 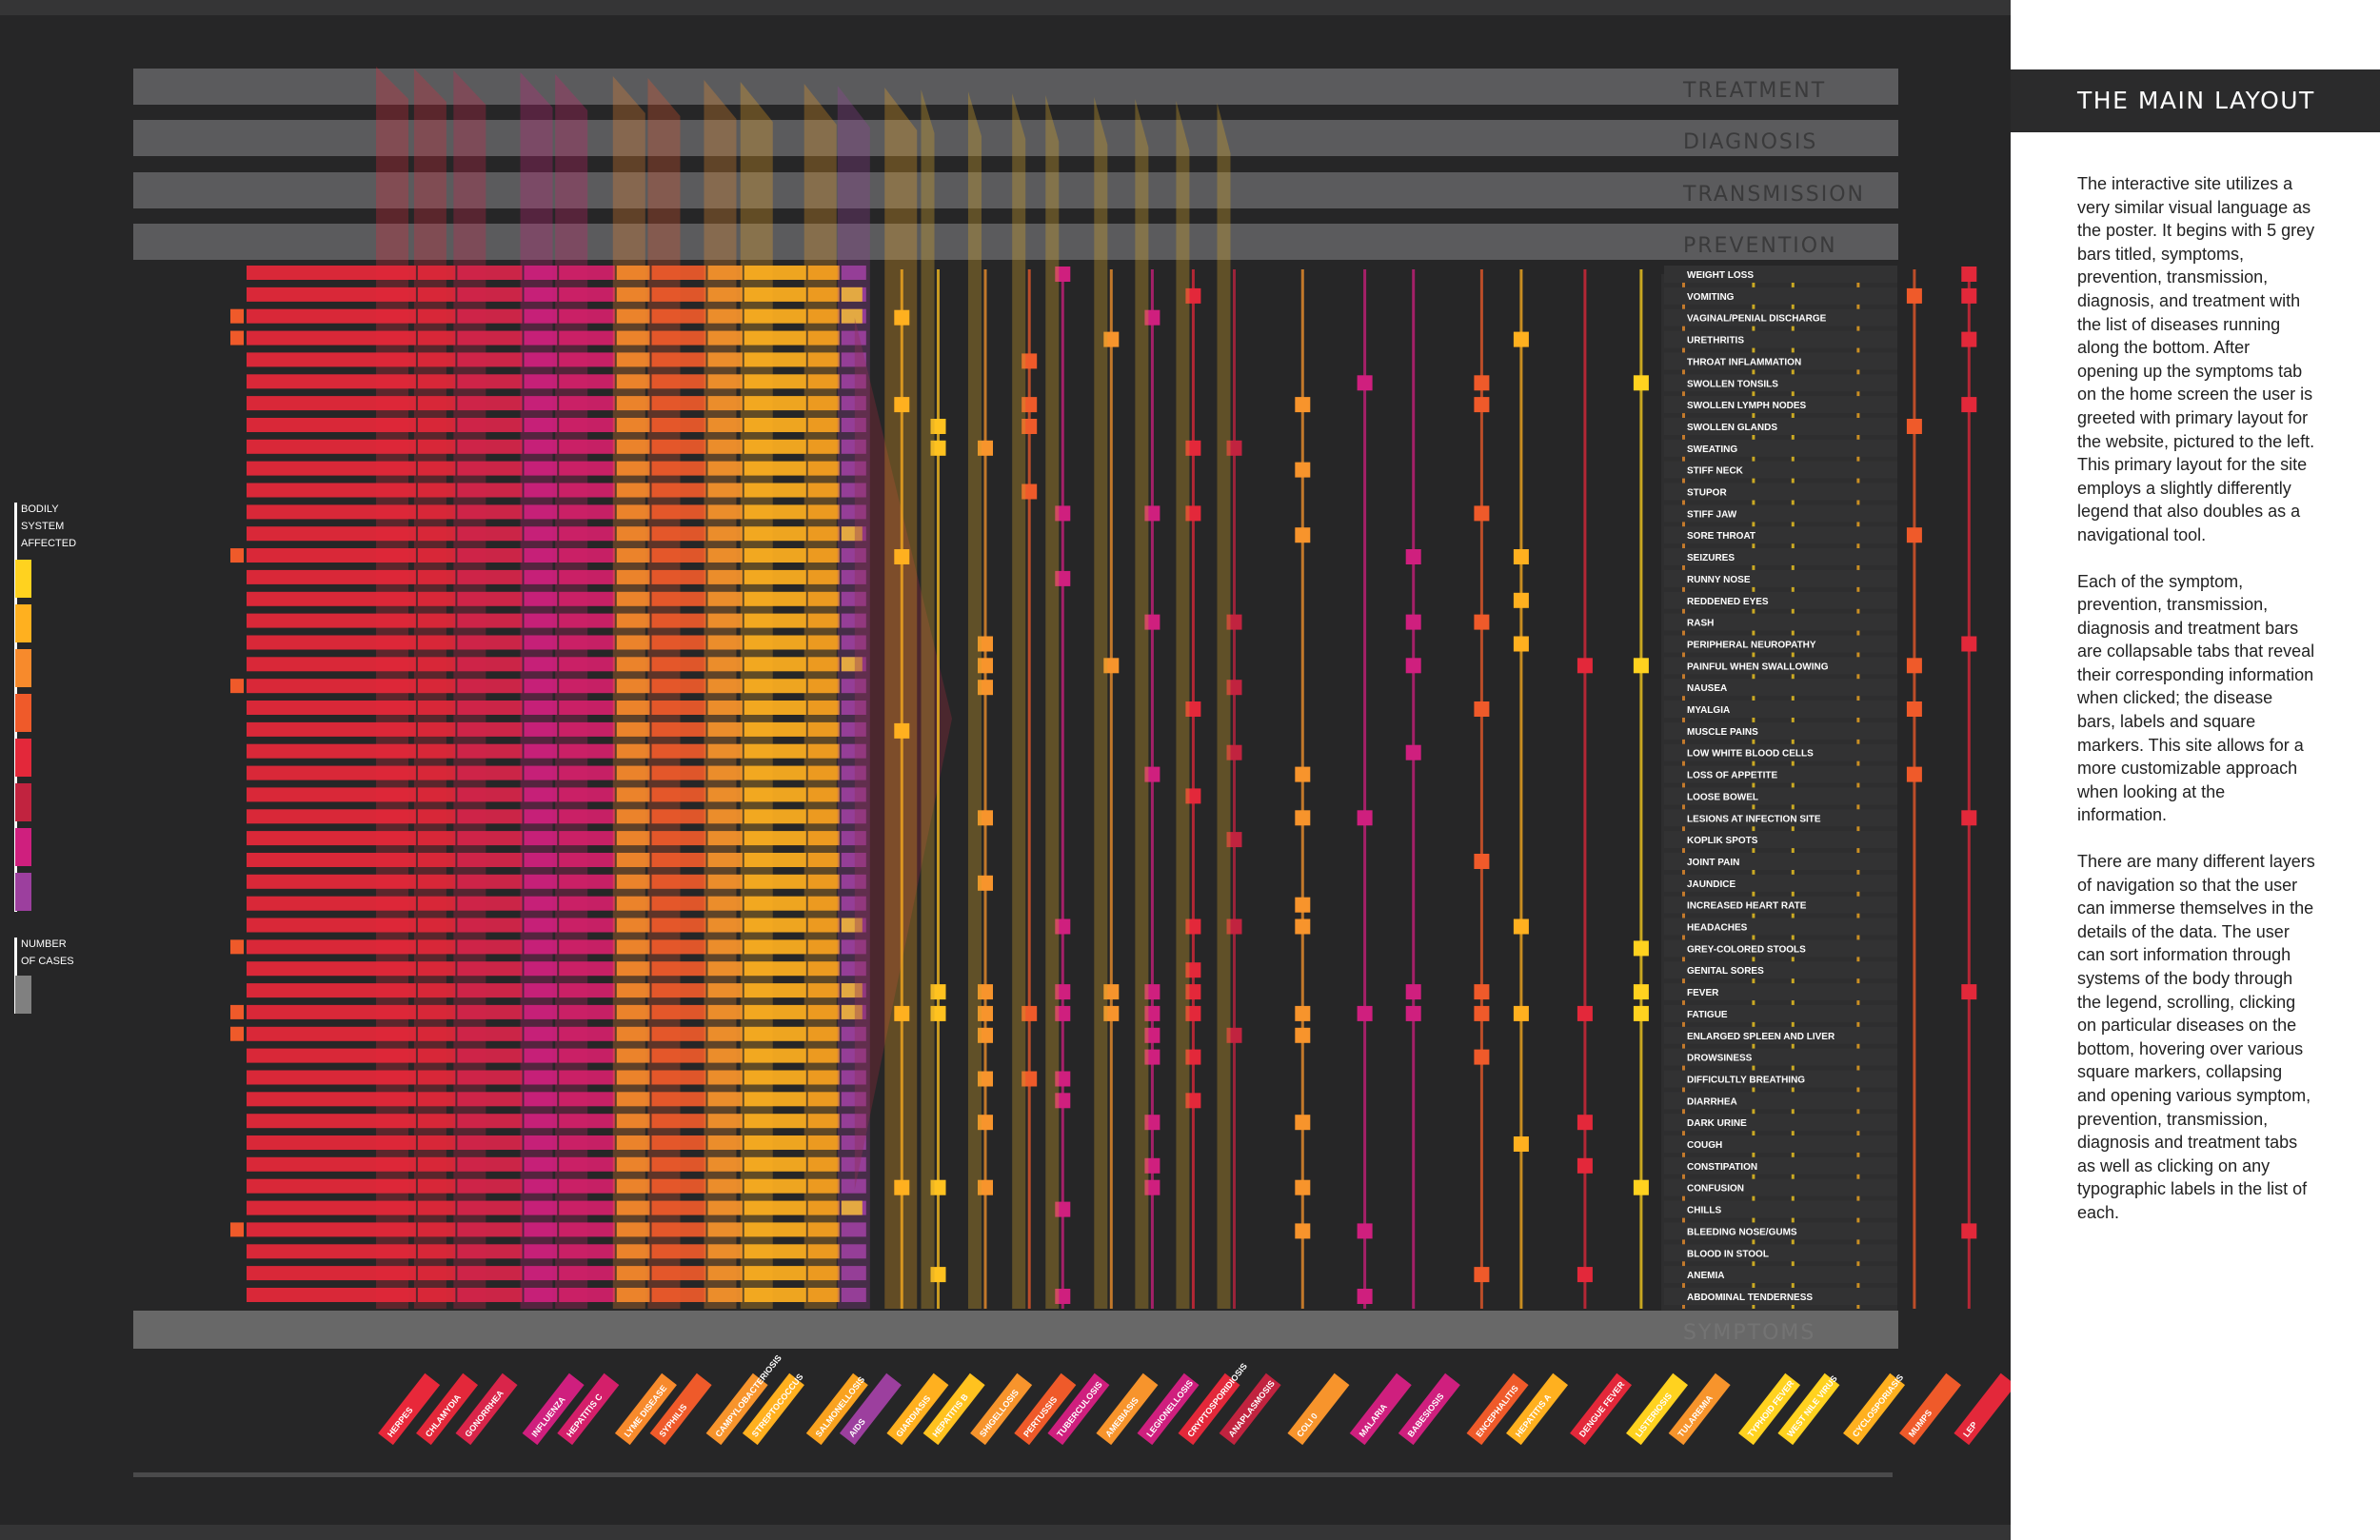 What do you see at coordinates (1711, 884) in the screenshot?
I see `symptom-label: JAUNDICE` at bounding box center [1711, 884].